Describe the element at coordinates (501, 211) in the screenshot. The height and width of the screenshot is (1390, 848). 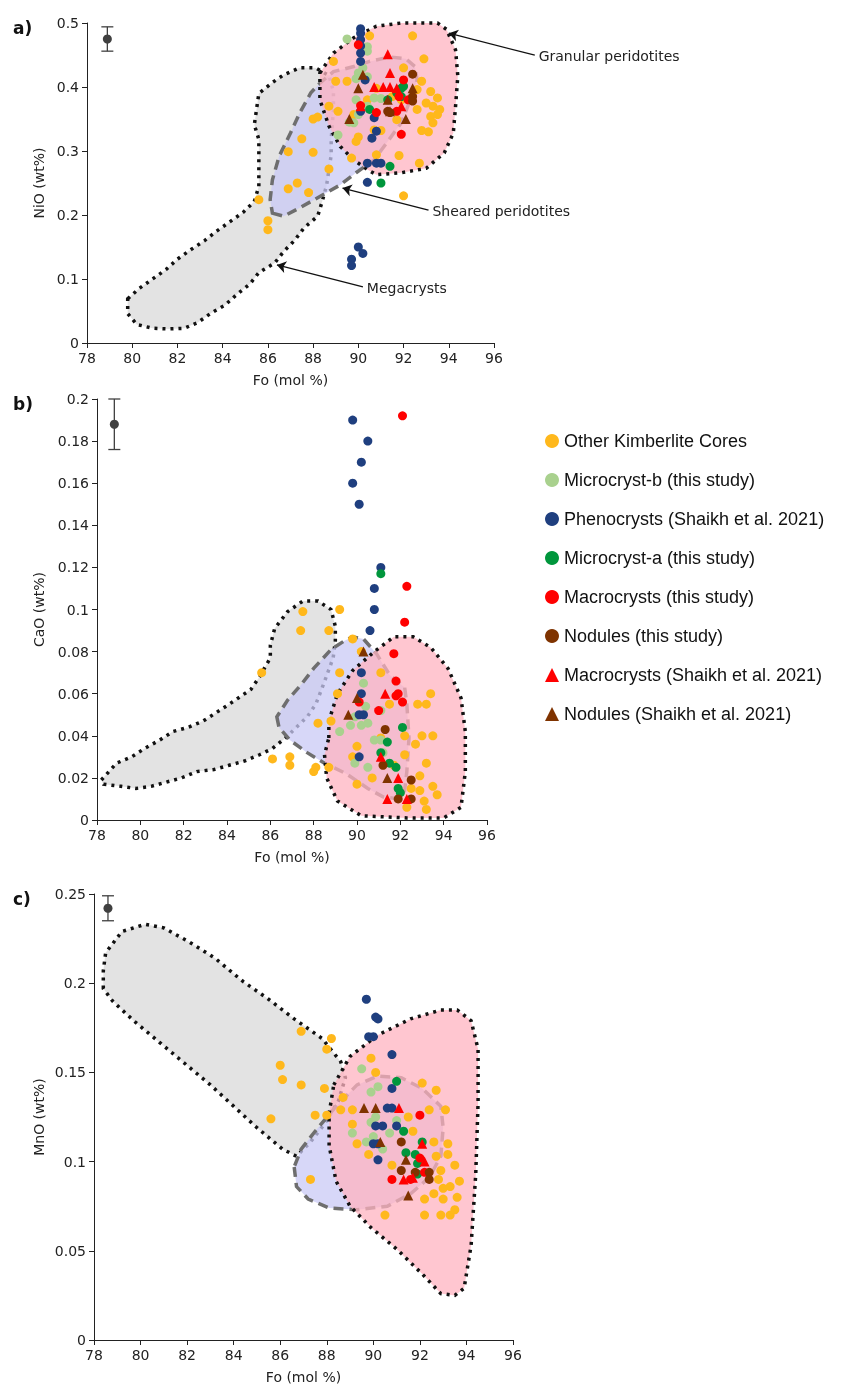
I see `annotation: Sheared peridotites` at that location.